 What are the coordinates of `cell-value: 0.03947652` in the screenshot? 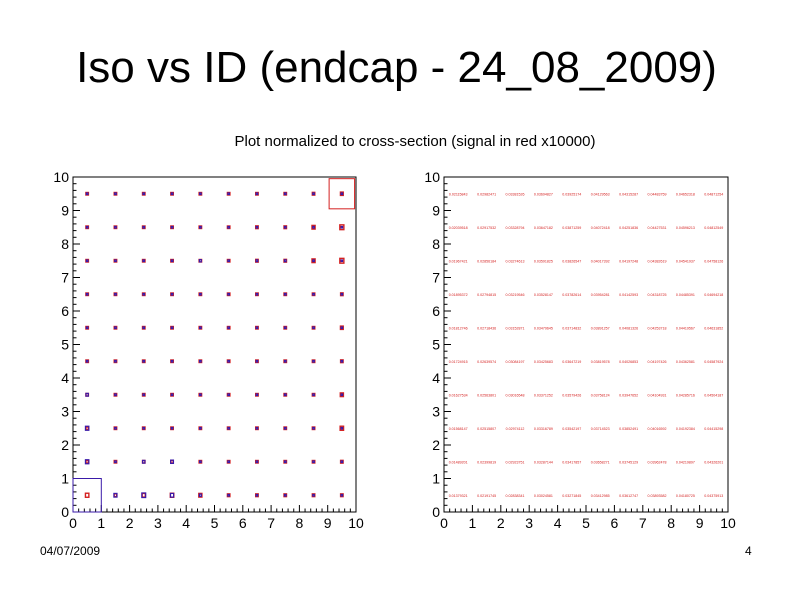 It's located at (628, 395).